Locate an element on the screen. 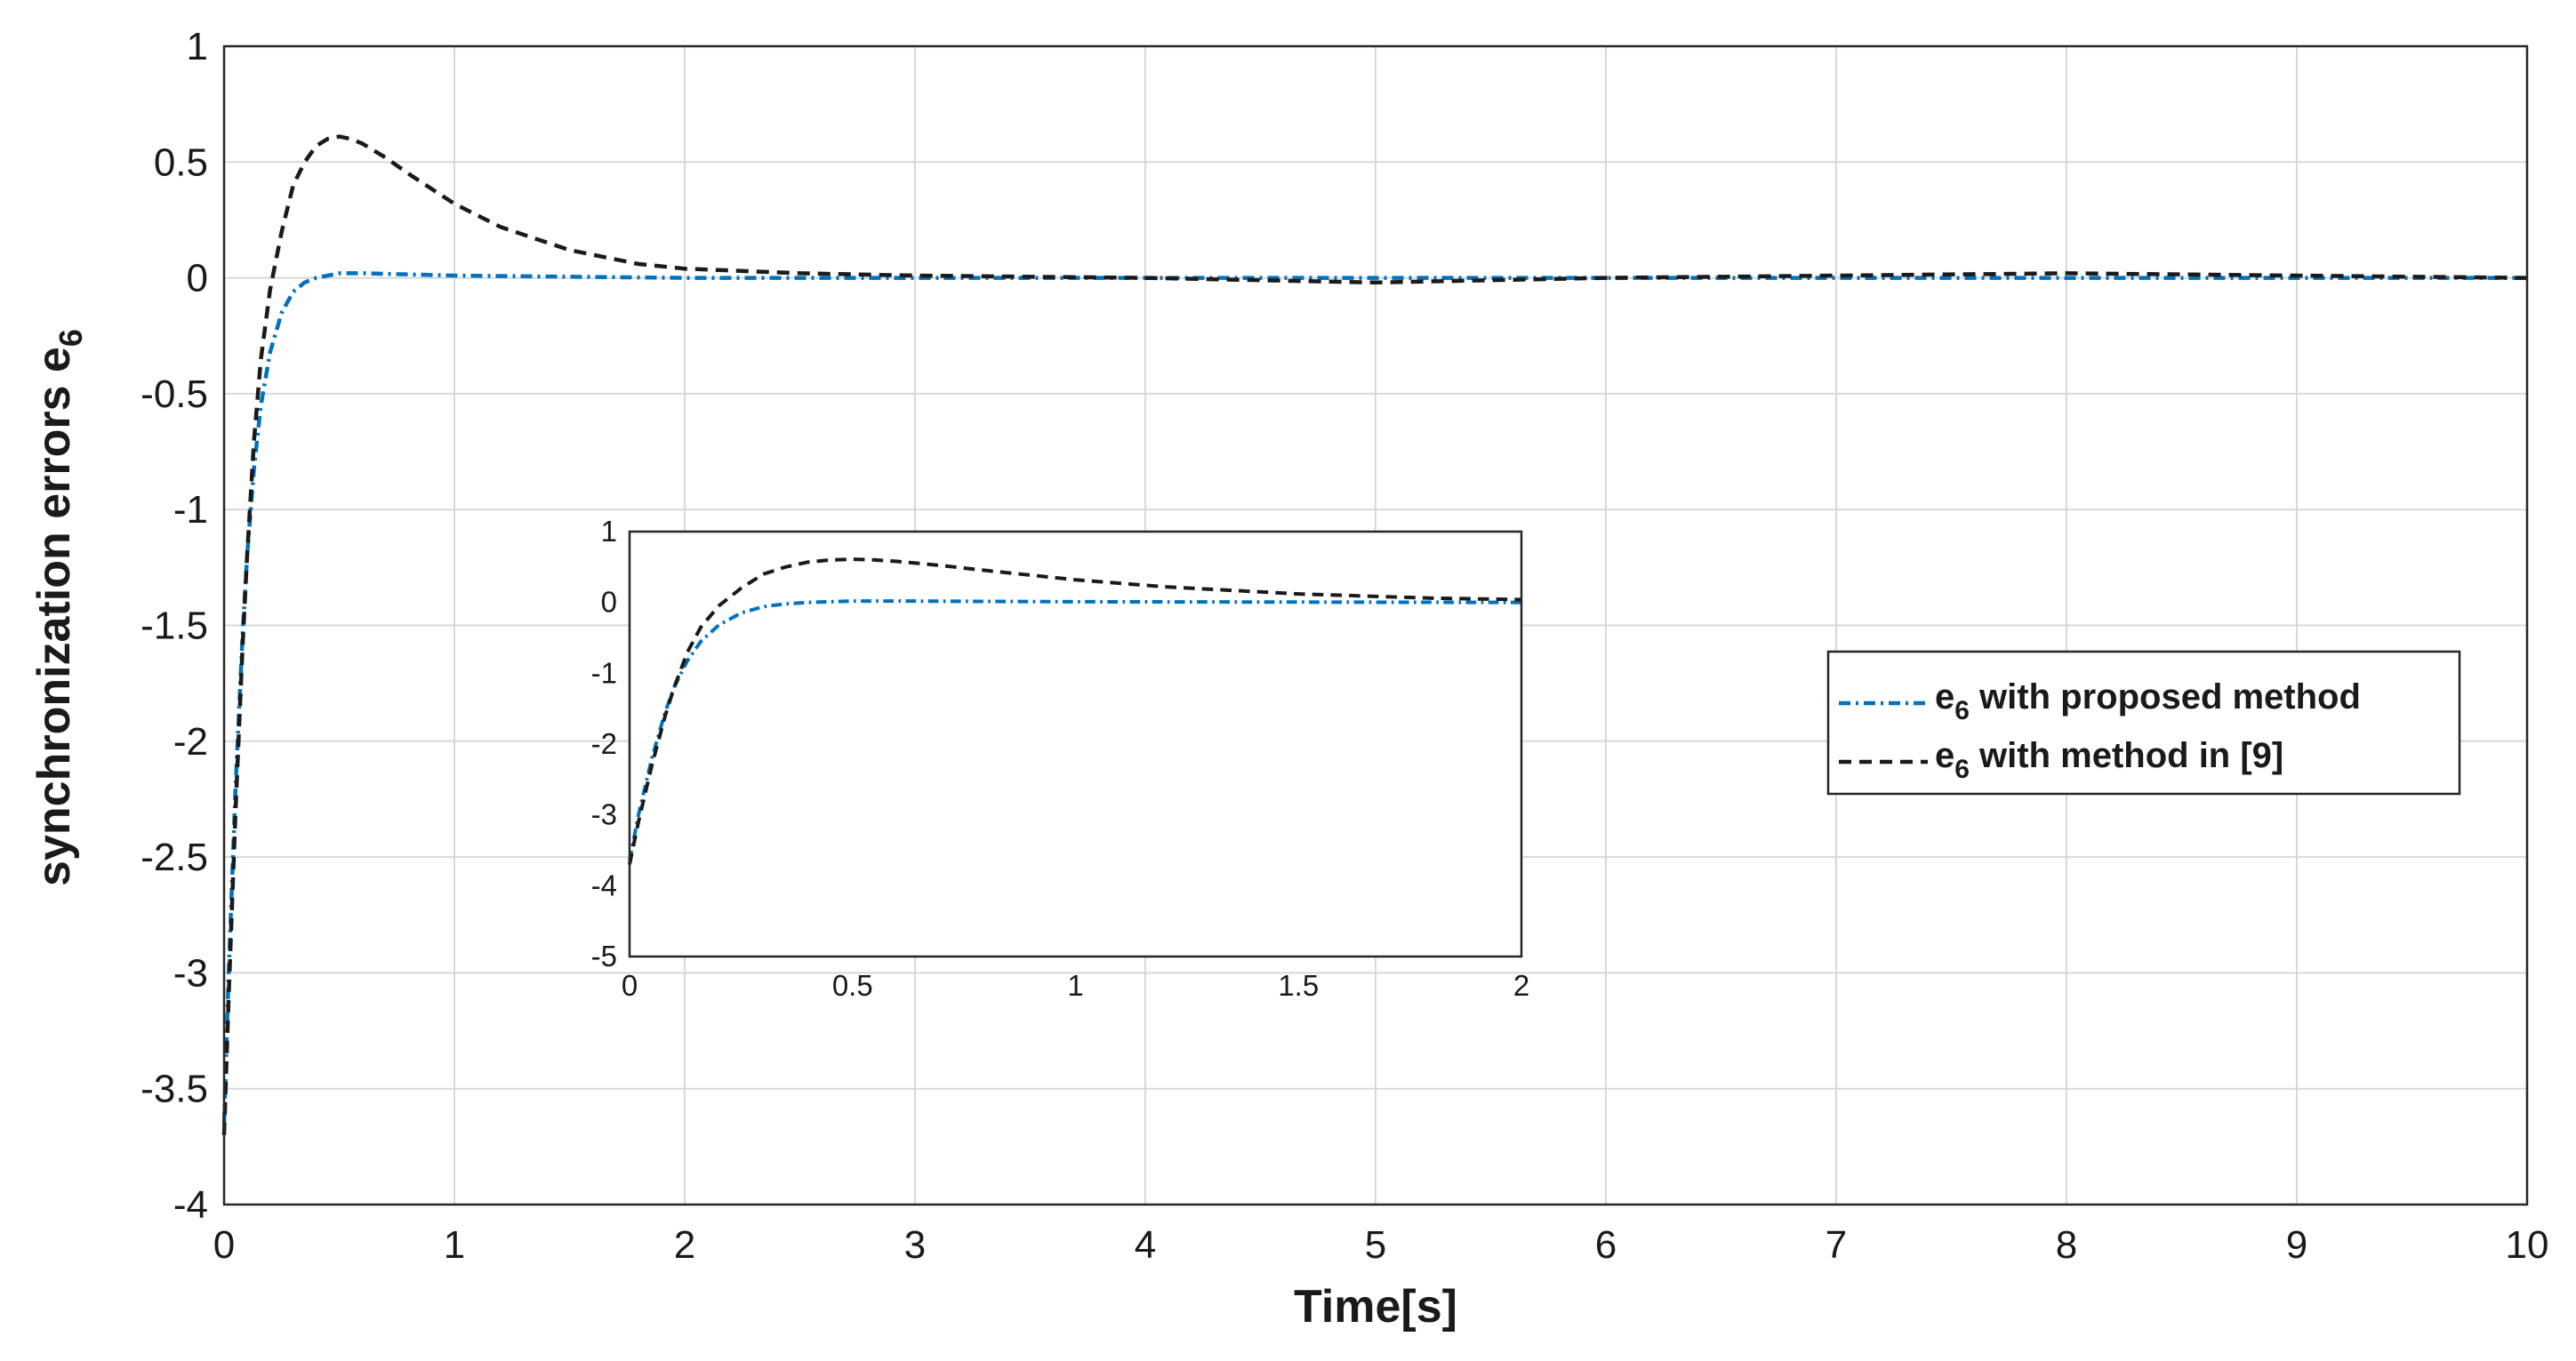 The width and height of the screenshot is (2576, 1361). legend-label-method9-text: with method in [9] is located at coordinates (2126, 755).